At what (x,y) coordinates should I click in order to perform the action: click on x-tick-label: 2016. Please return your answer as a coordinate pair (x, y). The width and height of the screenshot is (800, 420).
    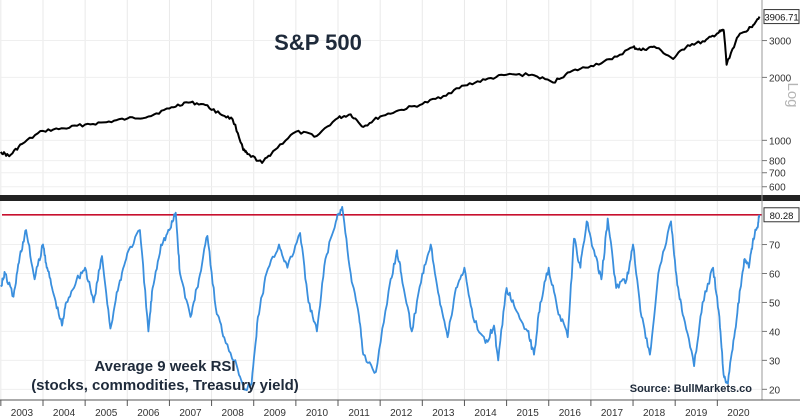
    Looking at the image, I should click on (570, 413).